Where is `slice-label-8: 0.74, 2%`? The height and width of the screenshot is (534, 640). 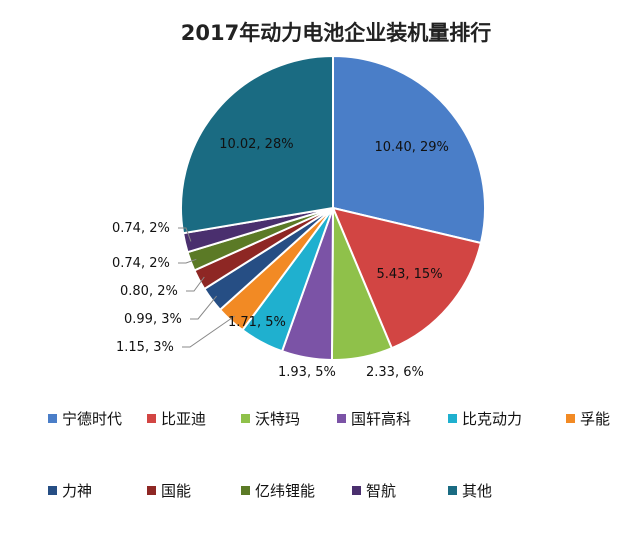
slice-label-8: 0.74, 2% is located at coordinates (141, 263).